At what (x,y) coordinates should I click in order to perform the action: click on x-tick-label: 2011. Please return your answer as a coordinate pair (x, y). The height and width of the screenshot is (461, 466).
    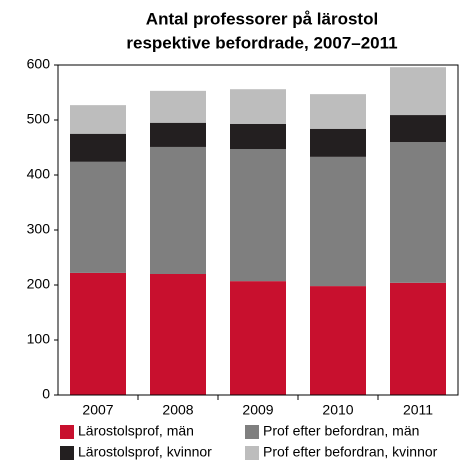
    Looking at the image, I should click on (418, 410).